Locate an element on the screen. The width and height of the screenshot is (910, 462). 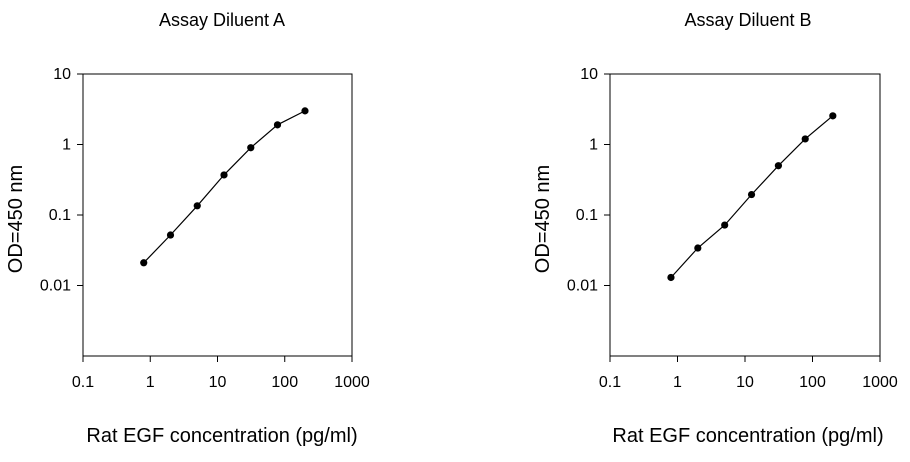
chart-title: Assay Diluent B is located at coordinates (747, 20).